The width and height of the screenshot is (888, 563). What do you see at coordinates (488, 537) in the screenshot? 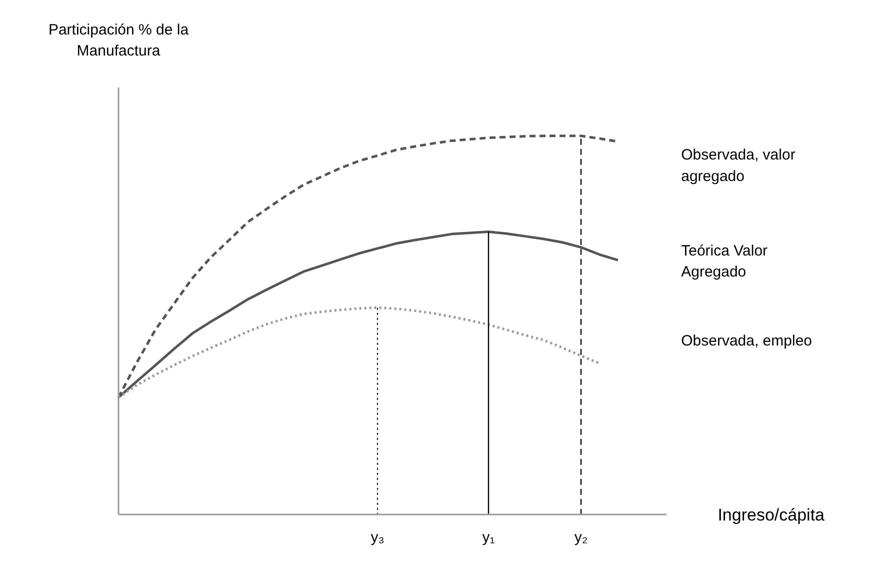
I see `x-tick-label: y₁` at bounding box center [488, 537].